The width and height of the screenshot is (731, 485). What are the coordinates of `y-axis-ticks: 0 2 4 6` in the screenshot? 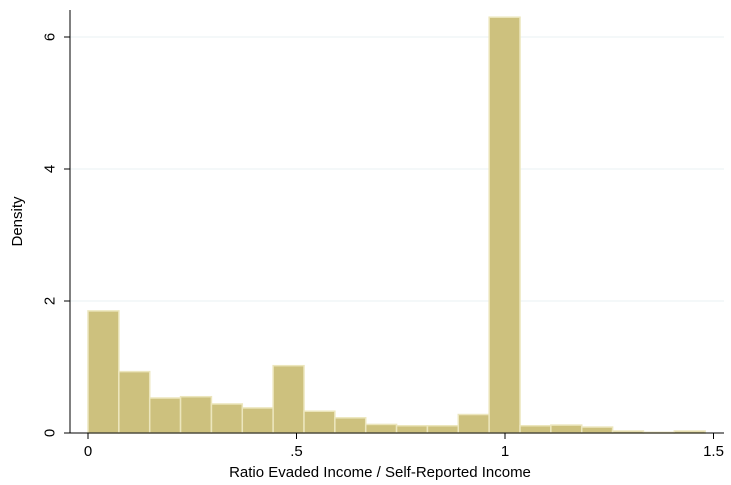 It's located at (56, 235).